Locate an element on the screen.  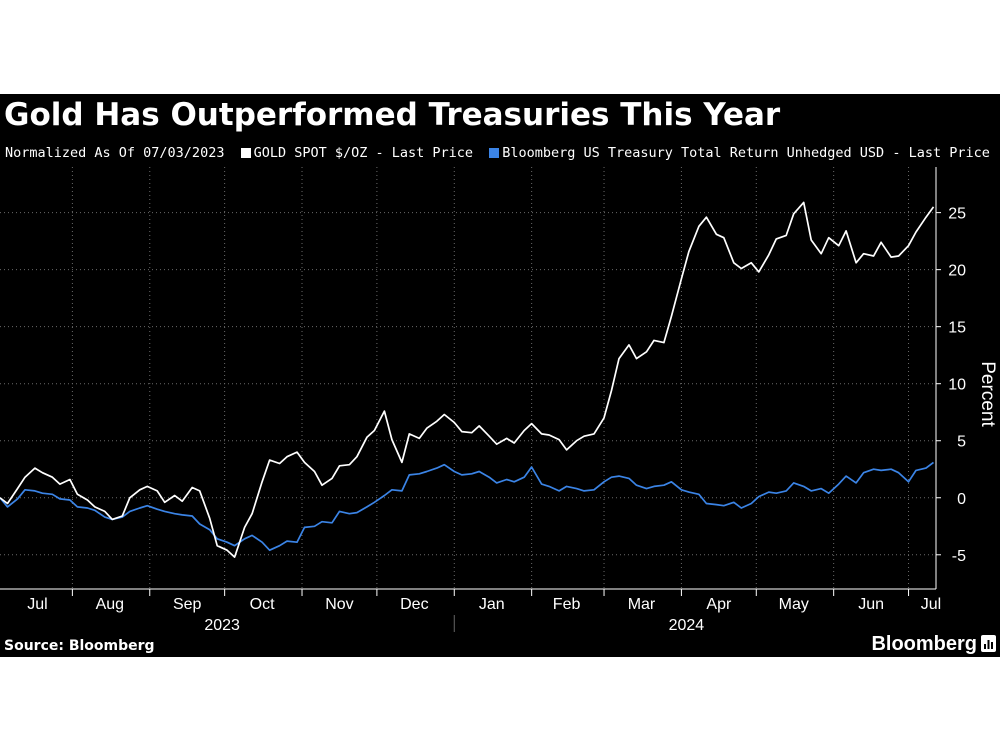
x-tick-label: Mar is located at coordinates (642, 604).